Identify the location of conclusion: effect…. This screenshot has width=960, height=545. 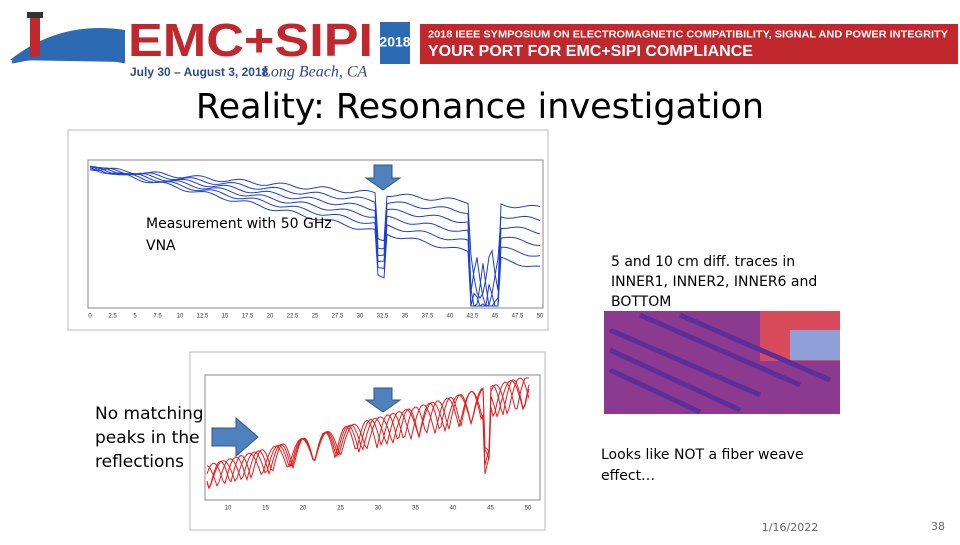
(628, 476).